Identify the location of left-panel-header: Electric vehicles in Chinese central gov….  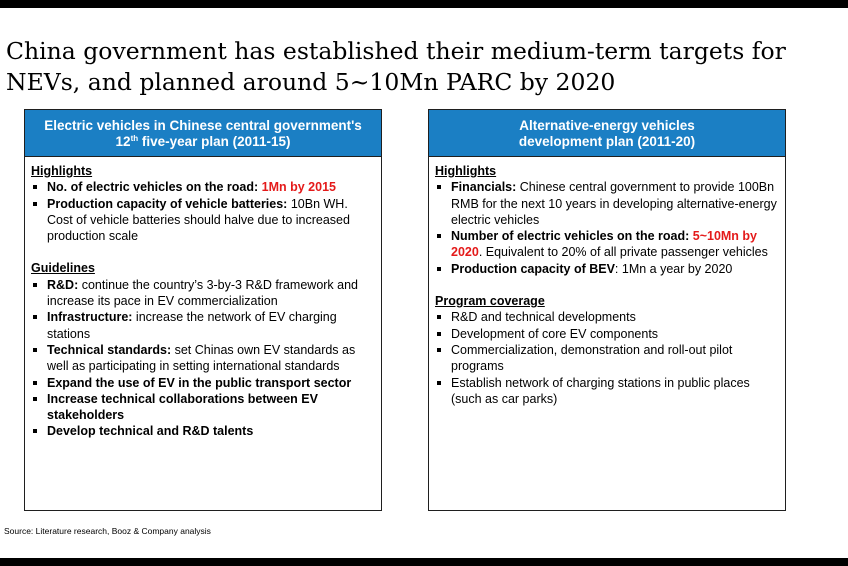
(203, 133).